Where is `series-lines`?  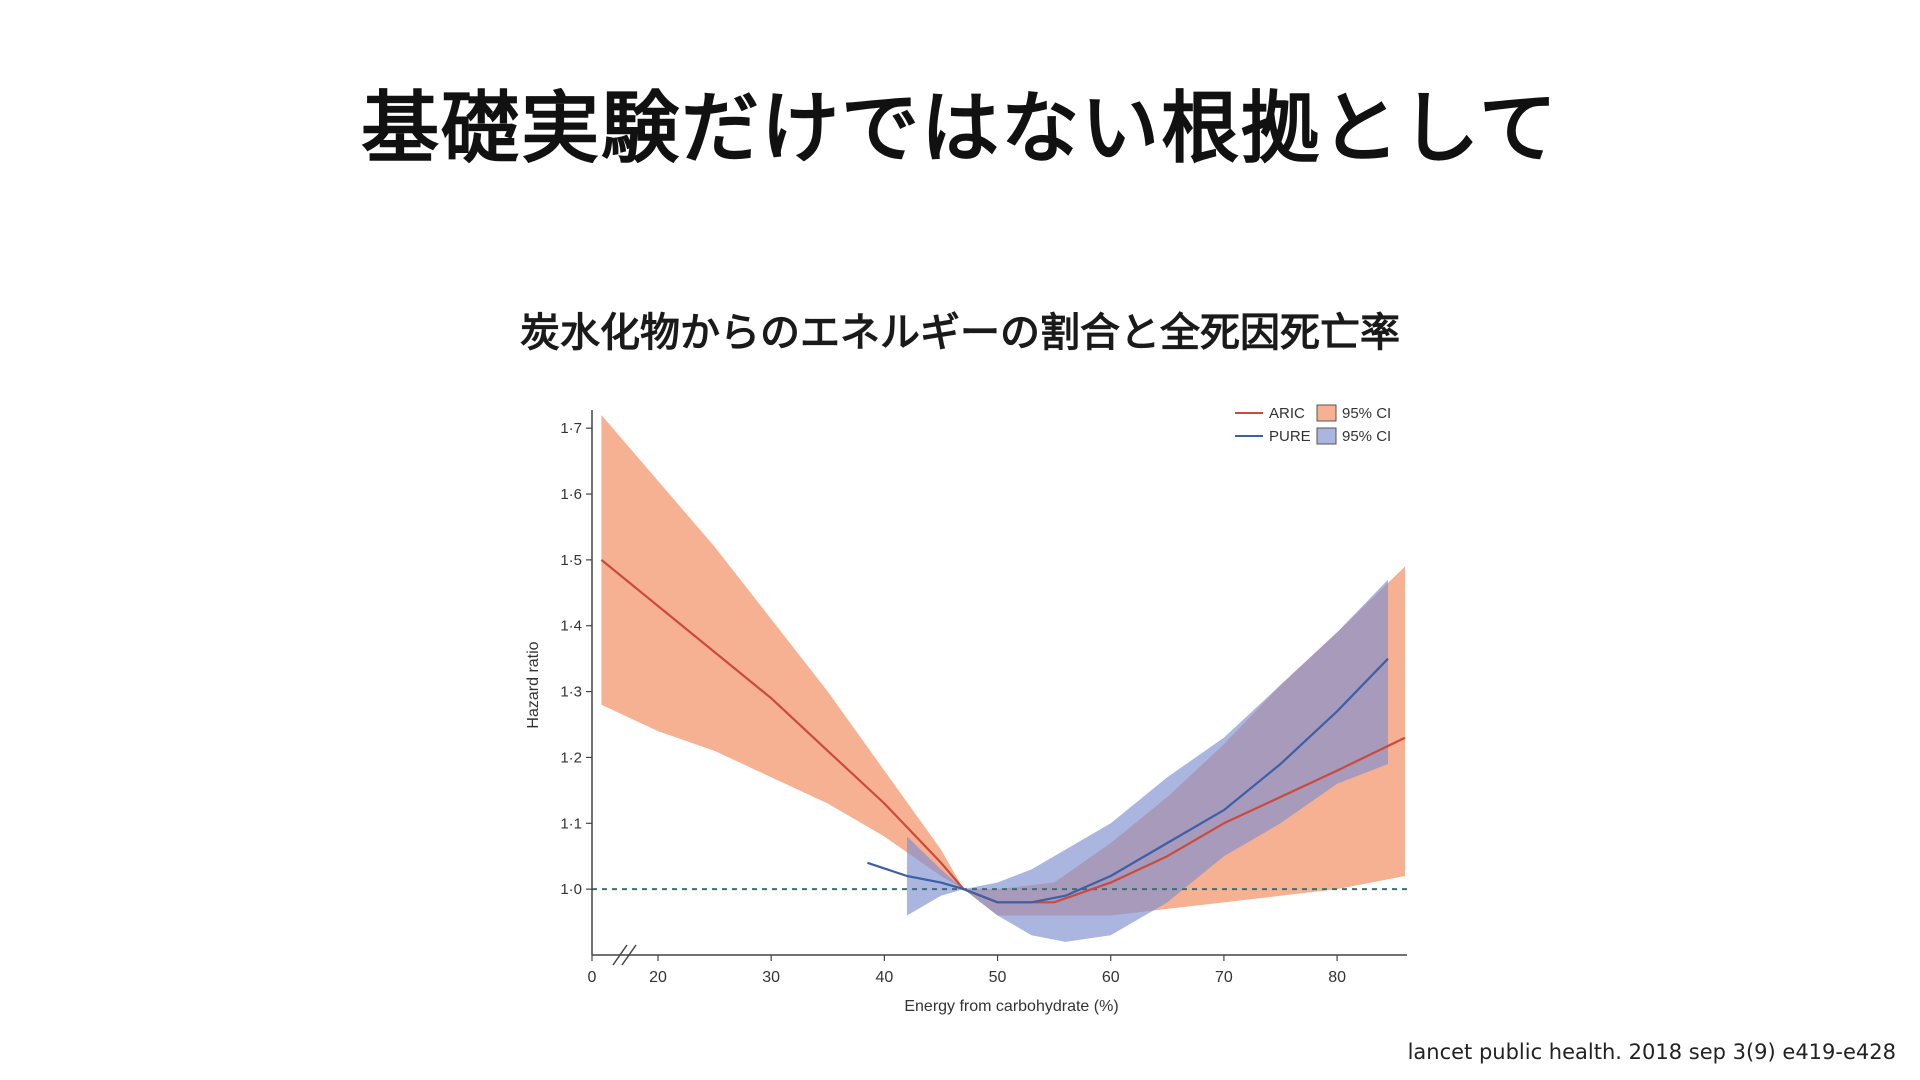 series-lines is located at coordinates (1003, 731).